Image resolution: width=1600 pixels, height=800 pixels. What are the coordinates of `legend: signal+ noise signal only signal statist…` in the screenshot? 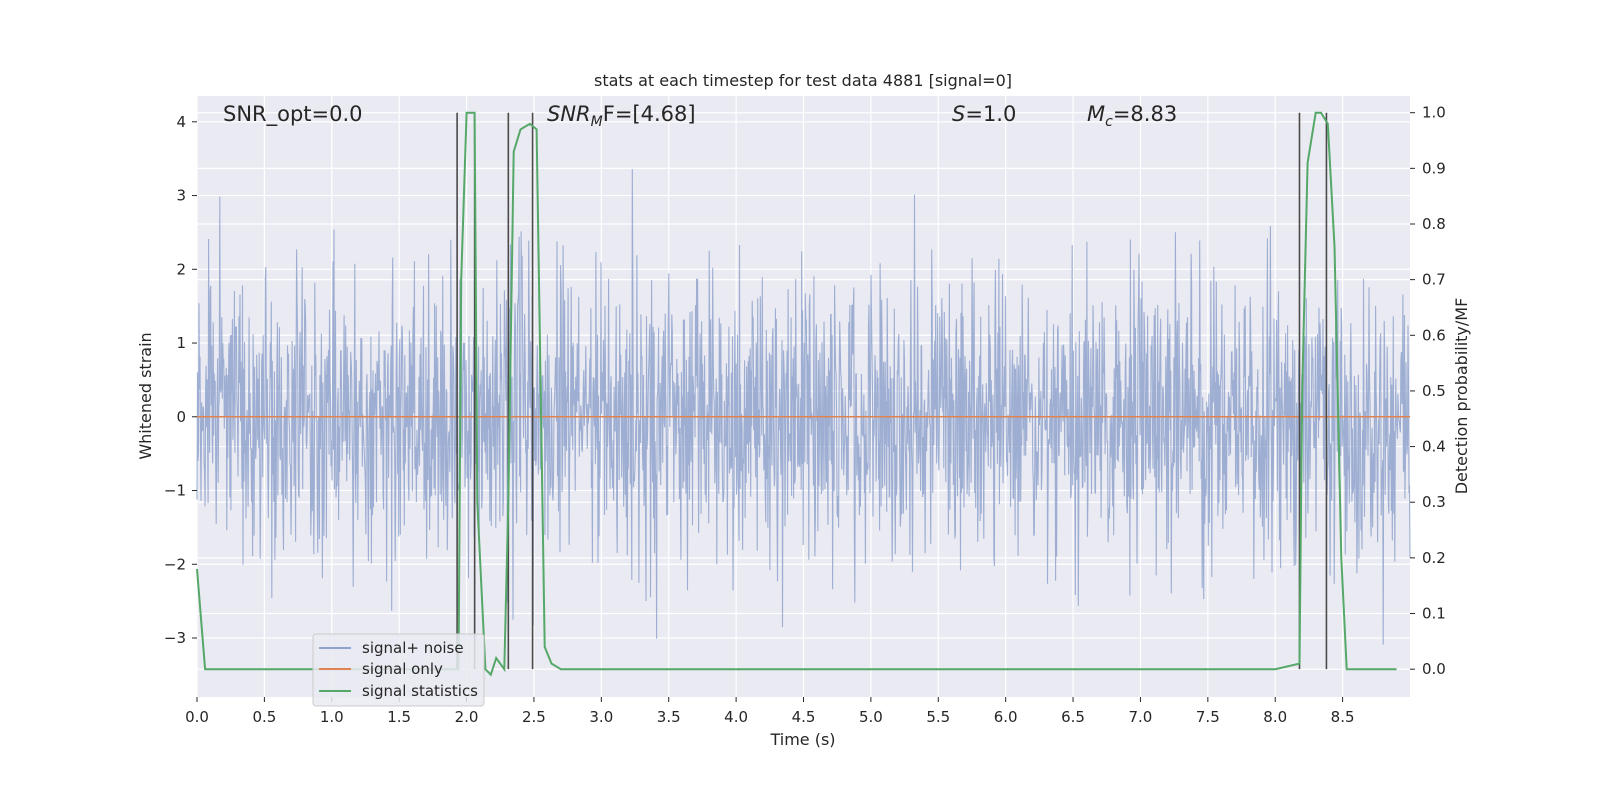 It's located at (398, 670).